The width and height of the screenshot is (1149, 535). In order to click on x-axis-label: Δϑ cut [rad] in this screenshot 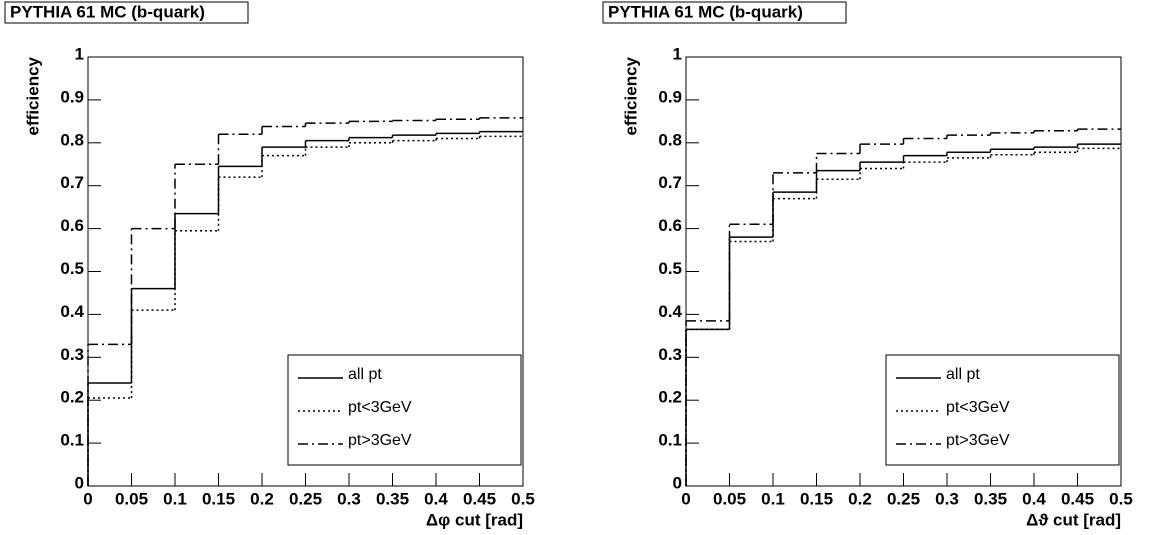, I will do `click(1073, 519)`.